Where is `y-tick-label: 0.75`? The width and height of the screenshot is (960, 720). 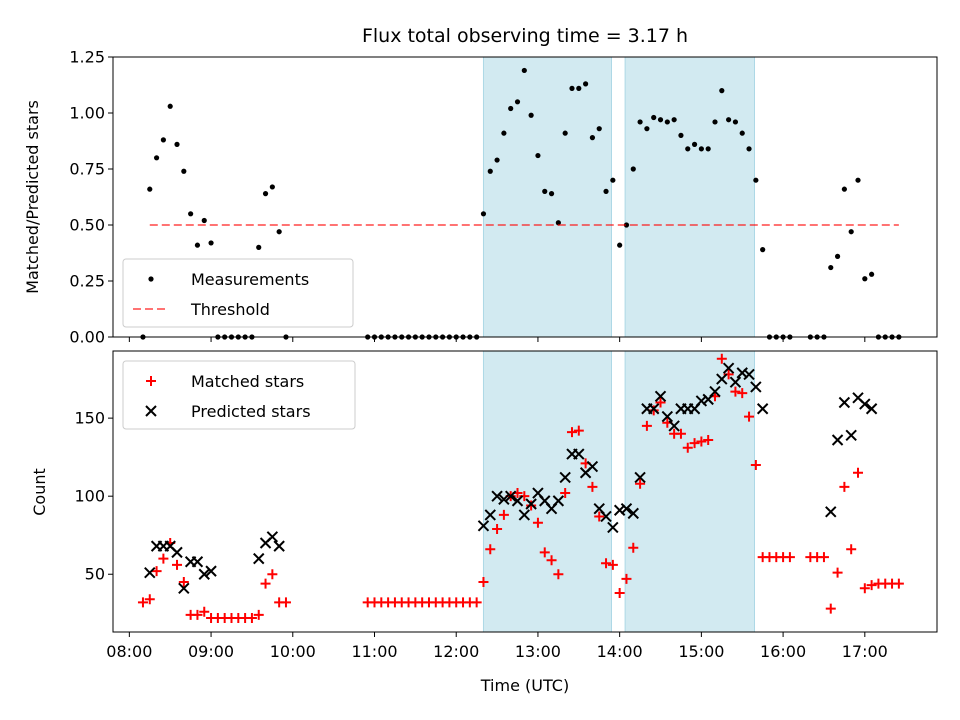 y-tick-label: 0.75 is located at coordinates (87, 169).